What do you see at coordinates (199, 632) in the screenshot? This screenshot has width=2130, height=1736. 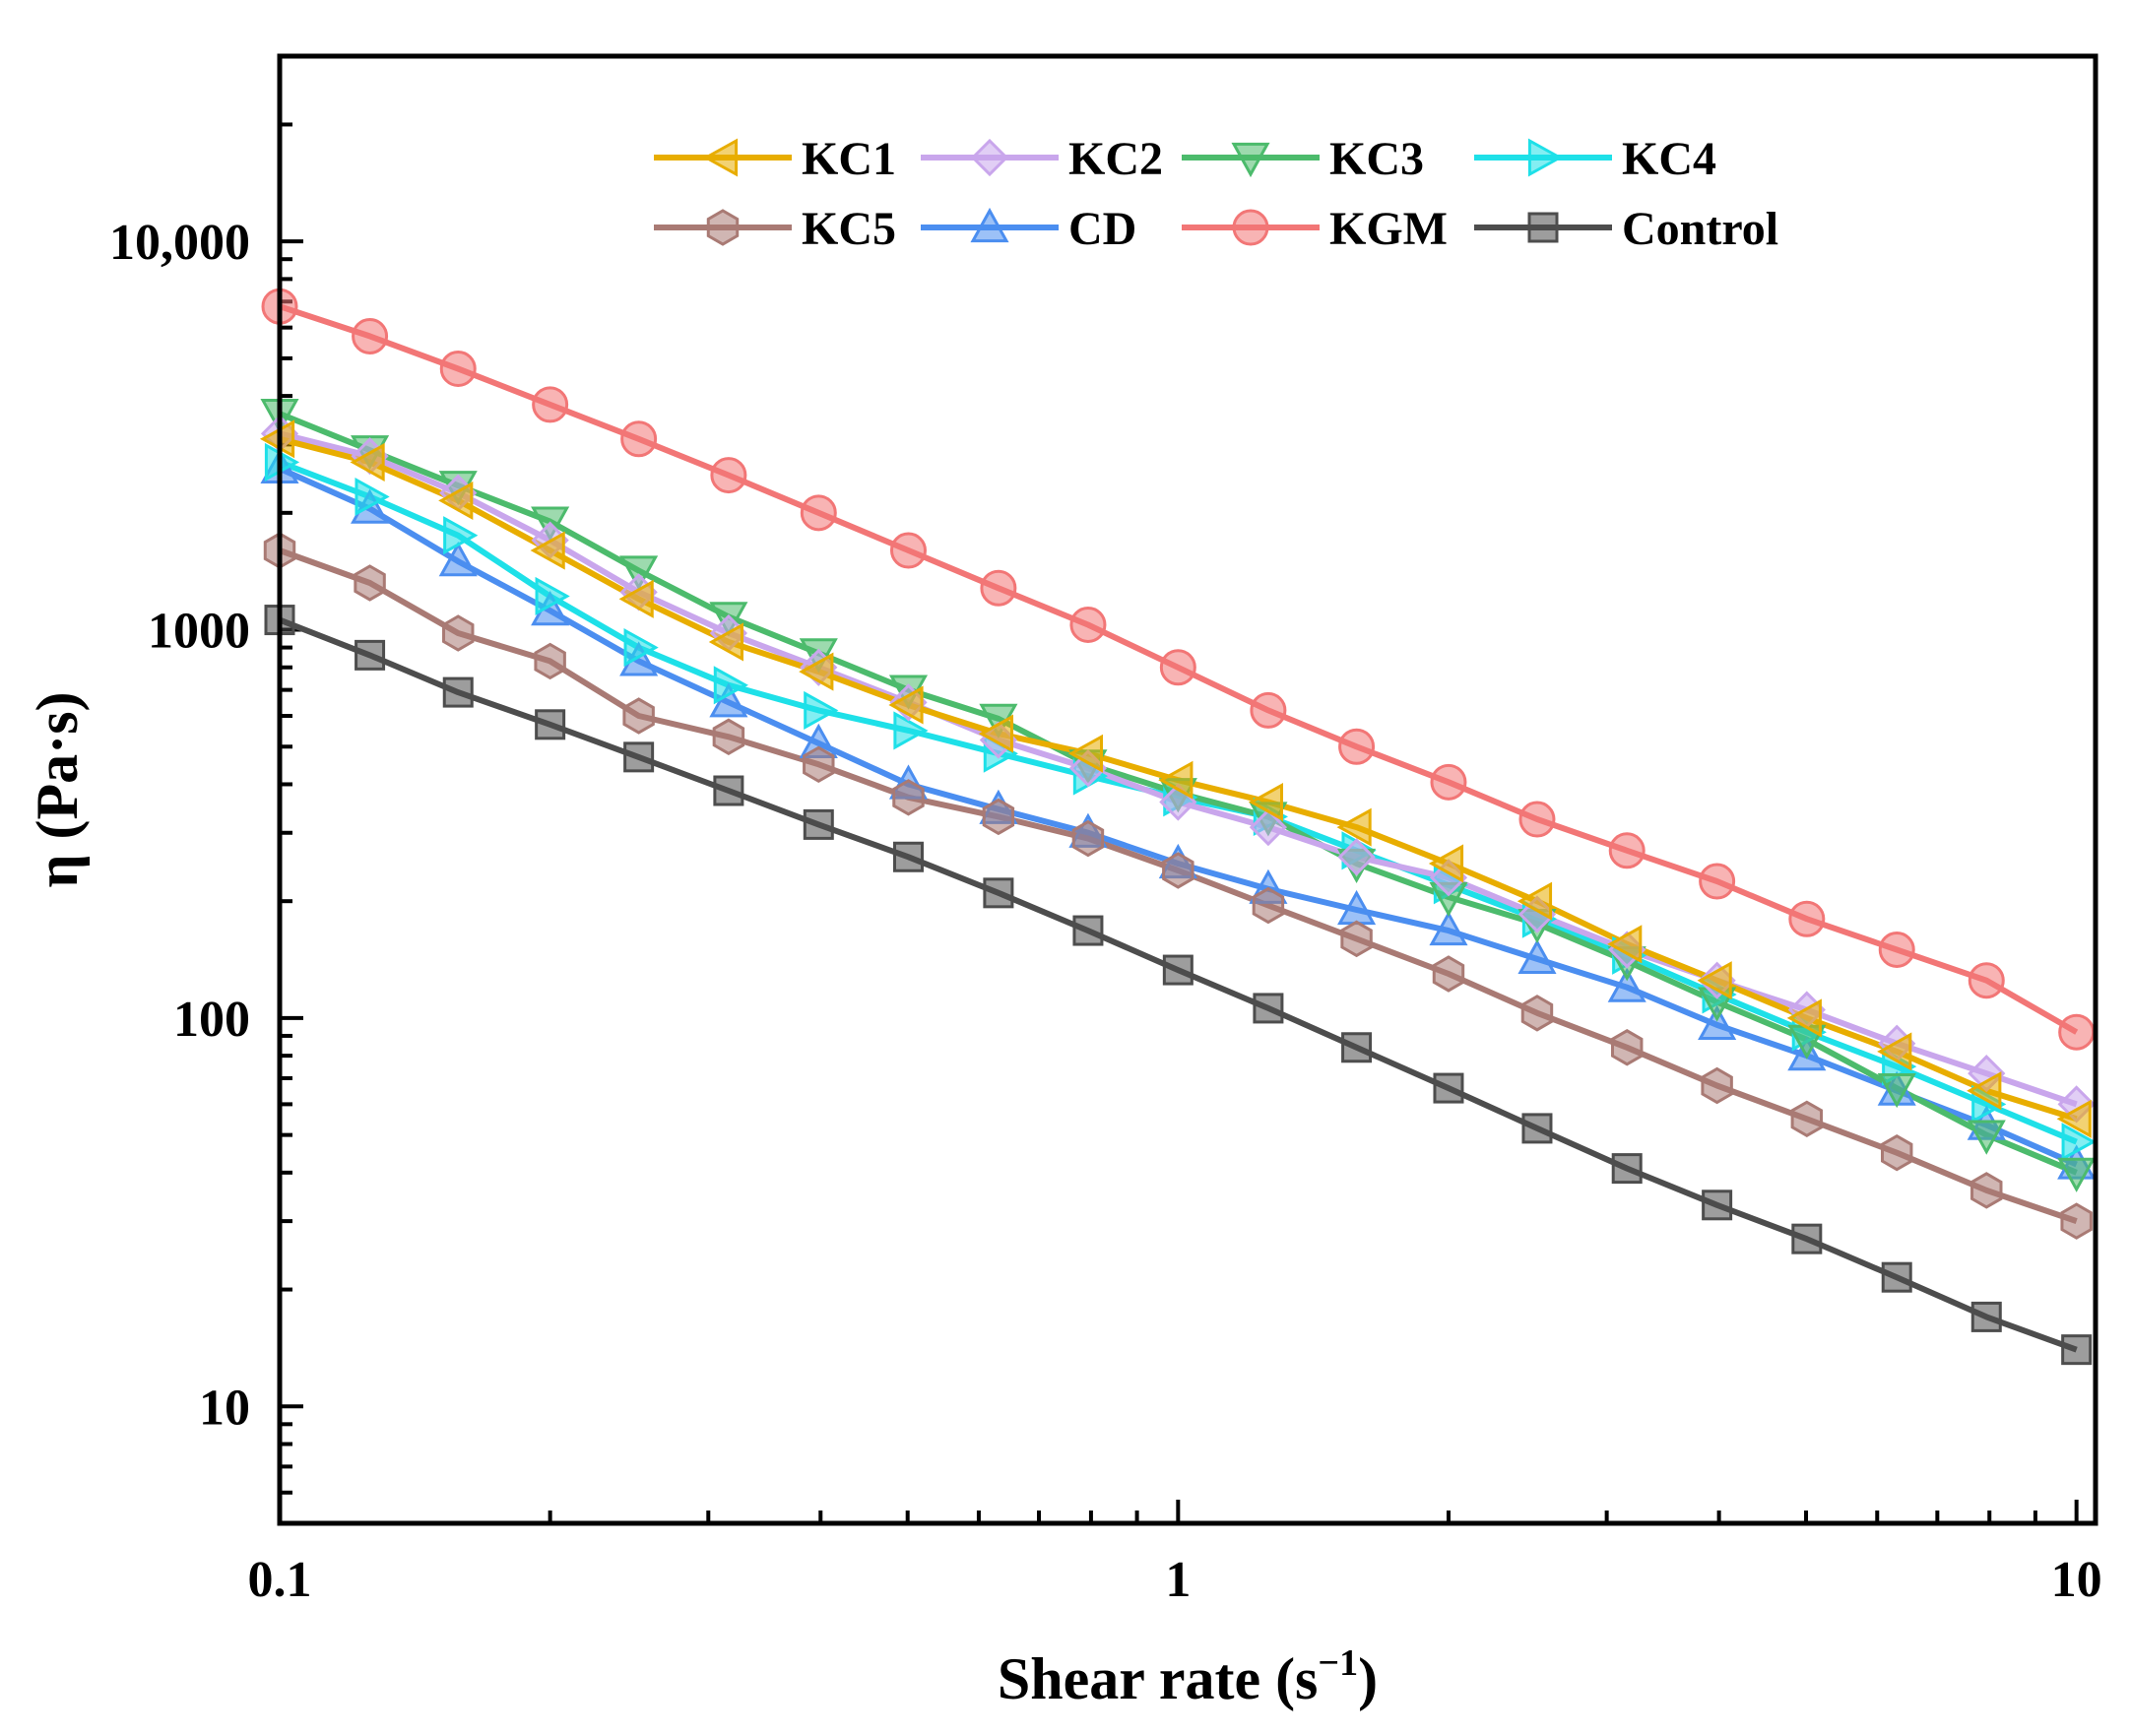 I see `y-tick-label: 1000` at bounding box center [199, 632].